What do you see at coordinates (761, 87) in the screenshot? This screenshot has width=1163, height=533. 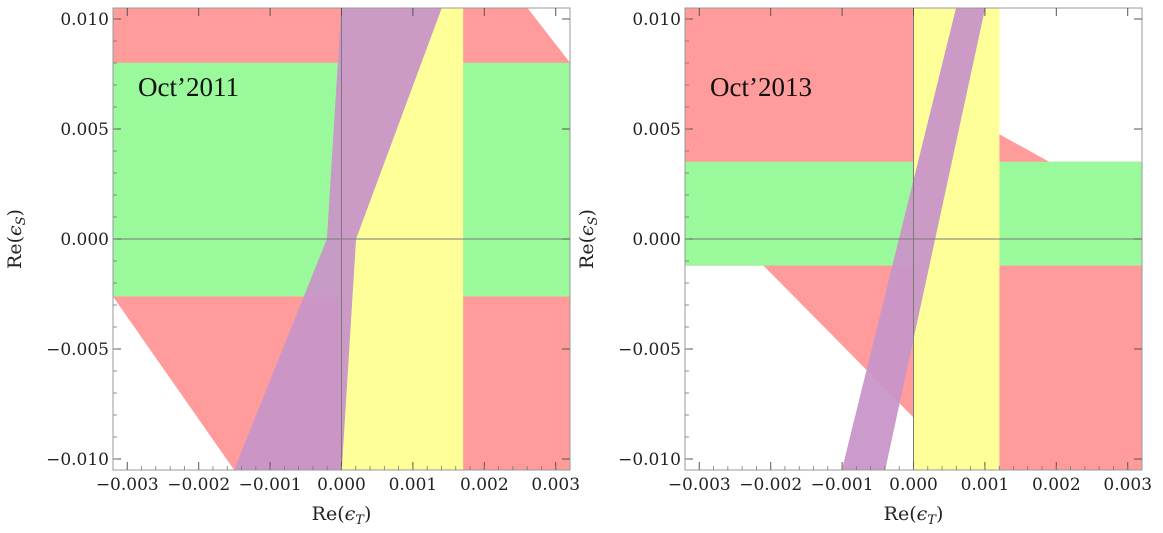 I see `panel-annotation: Oct’2013` at bounding box center [761, 87].